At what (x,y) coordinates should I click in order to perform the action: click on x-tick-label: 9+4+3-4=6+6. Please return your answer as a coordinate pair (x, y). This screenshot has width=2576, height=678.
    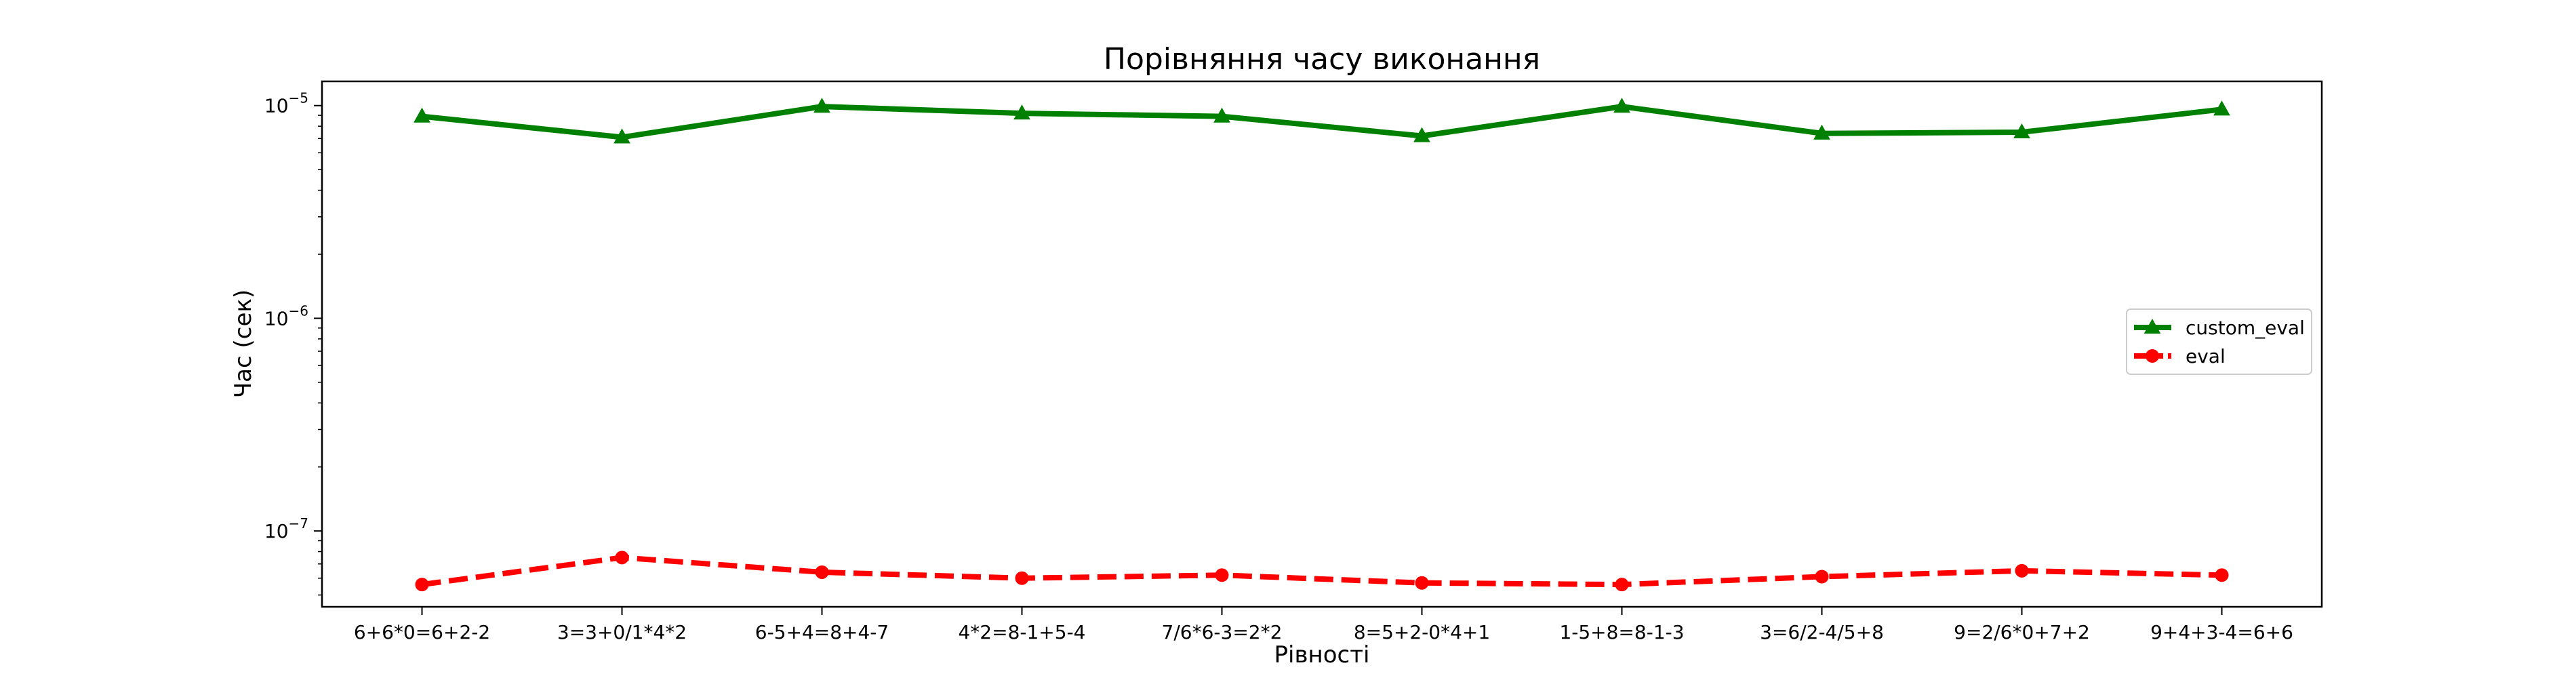
    Looking at the image, I should click on (2221, 632).